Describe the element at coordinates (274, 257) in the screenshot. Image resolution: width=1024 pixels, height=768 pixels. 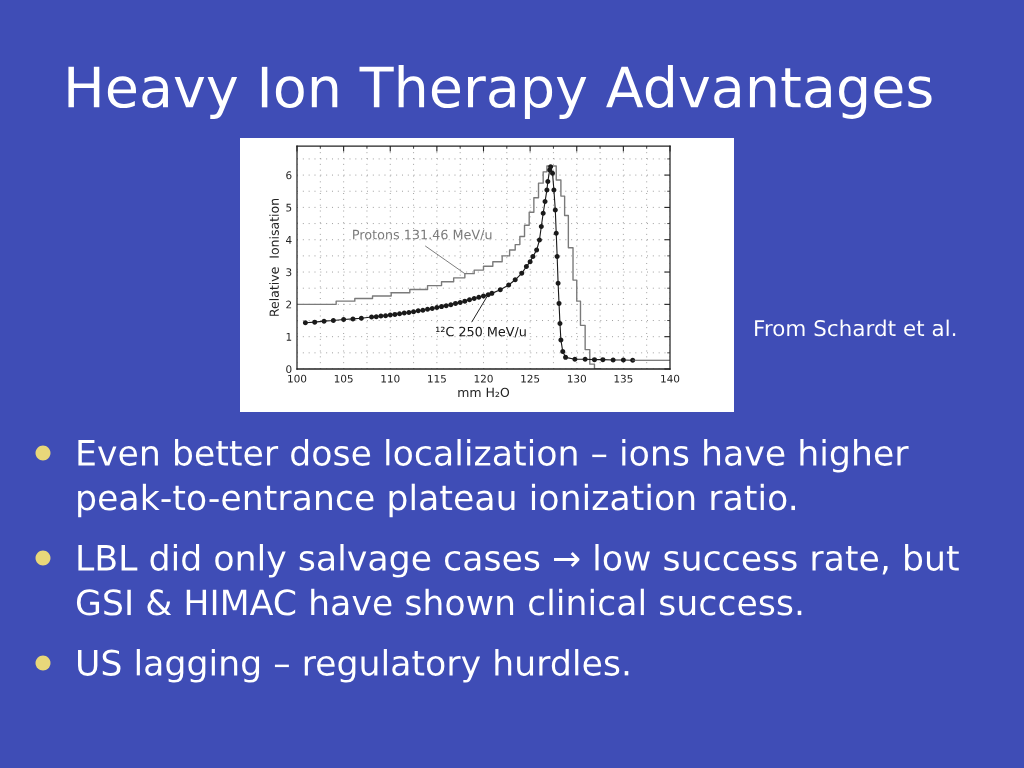
I see `y-axis-title: Relative Ionisation` at that location.